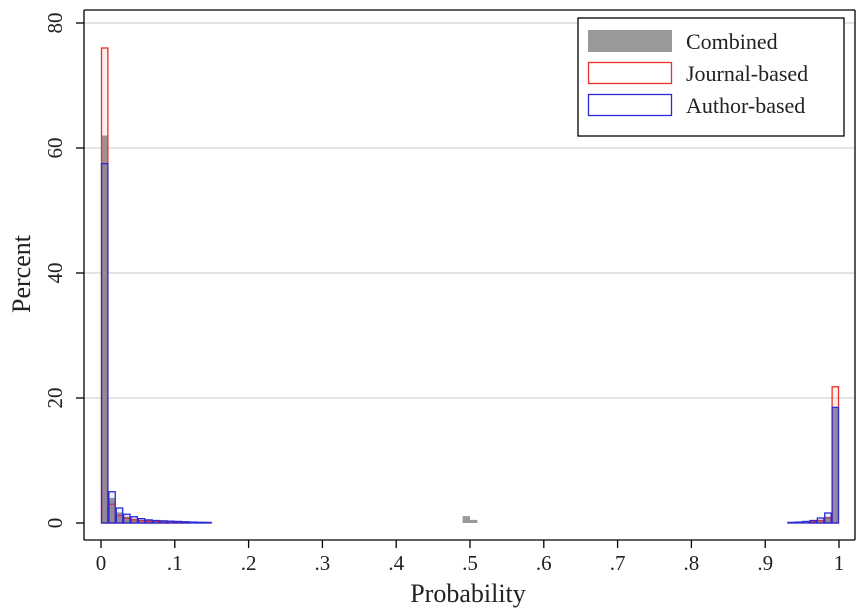 The image size is (858, 612). I want to click on y-tick-label: 40, so click(55, 273).